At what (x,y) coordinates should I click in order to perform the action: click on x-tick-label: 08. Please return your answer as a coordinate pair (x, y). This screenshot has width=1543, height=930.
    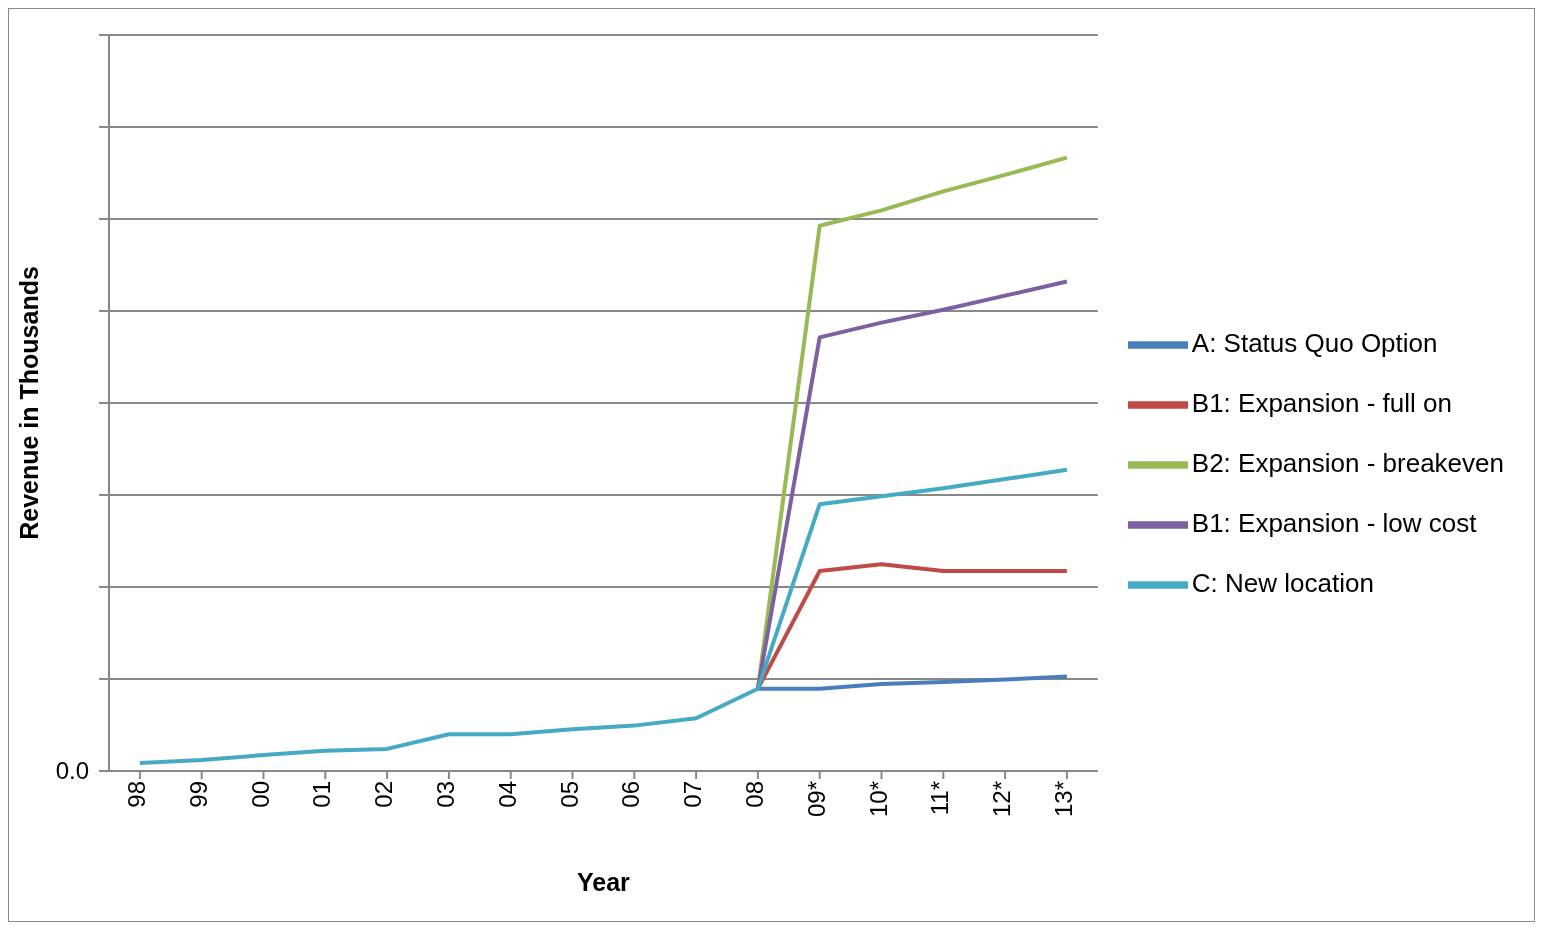
    Looking at the image, I should click on (754, 794).